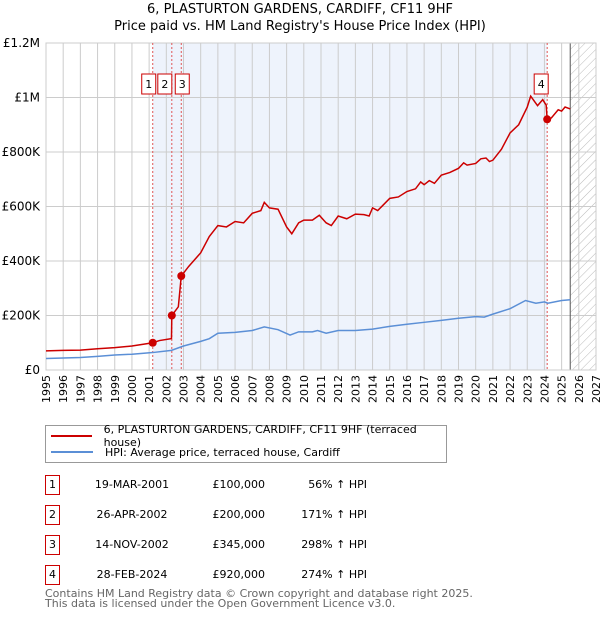  Describe the element at coordinates (52, 515) in the screenshot. I see `transaction-badge: 2` at that location.